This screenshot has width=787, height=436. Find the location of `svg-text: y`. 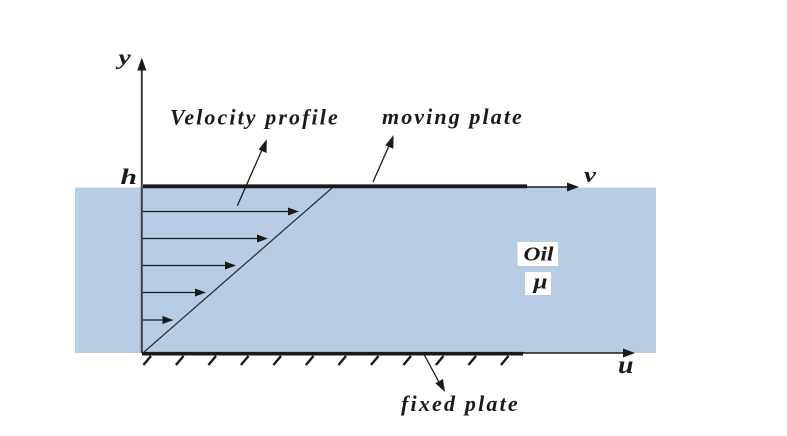

svg-text: y is located at coordinates (123, 57).